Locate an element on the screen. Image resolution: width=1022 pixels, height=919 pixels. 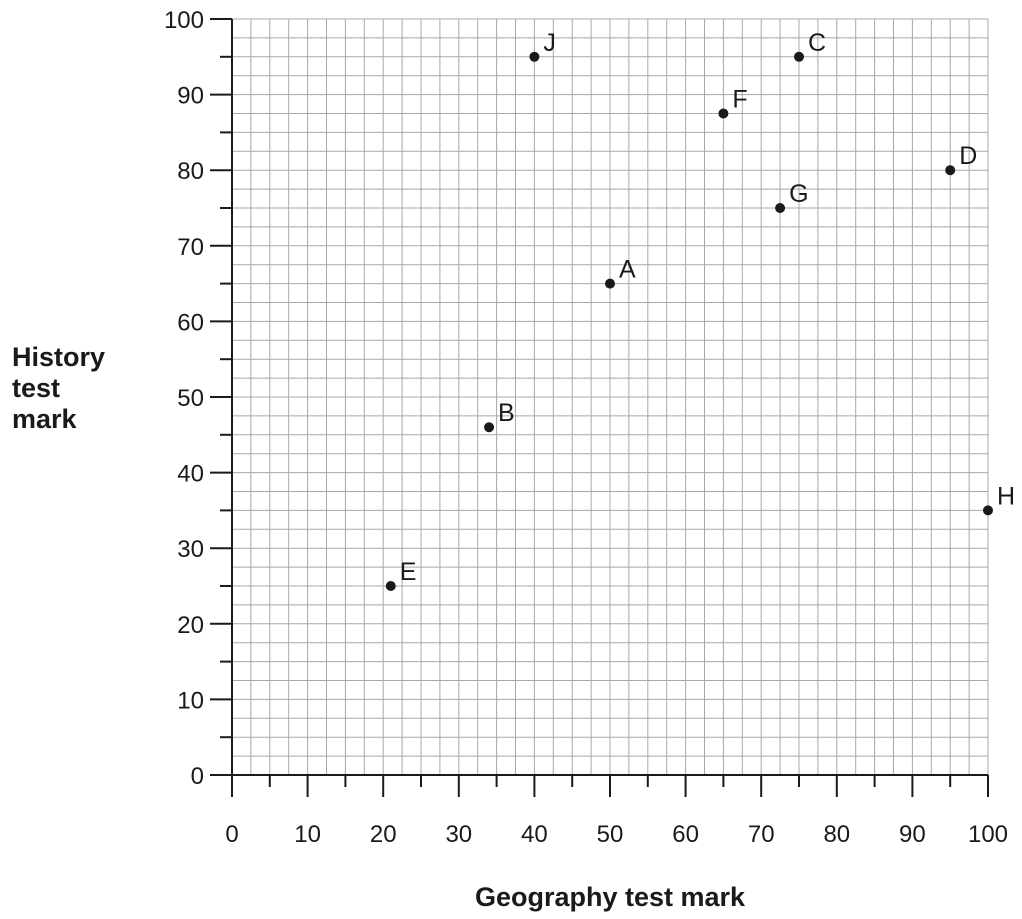
data-point-g: G is located at coordinates (792, 196).